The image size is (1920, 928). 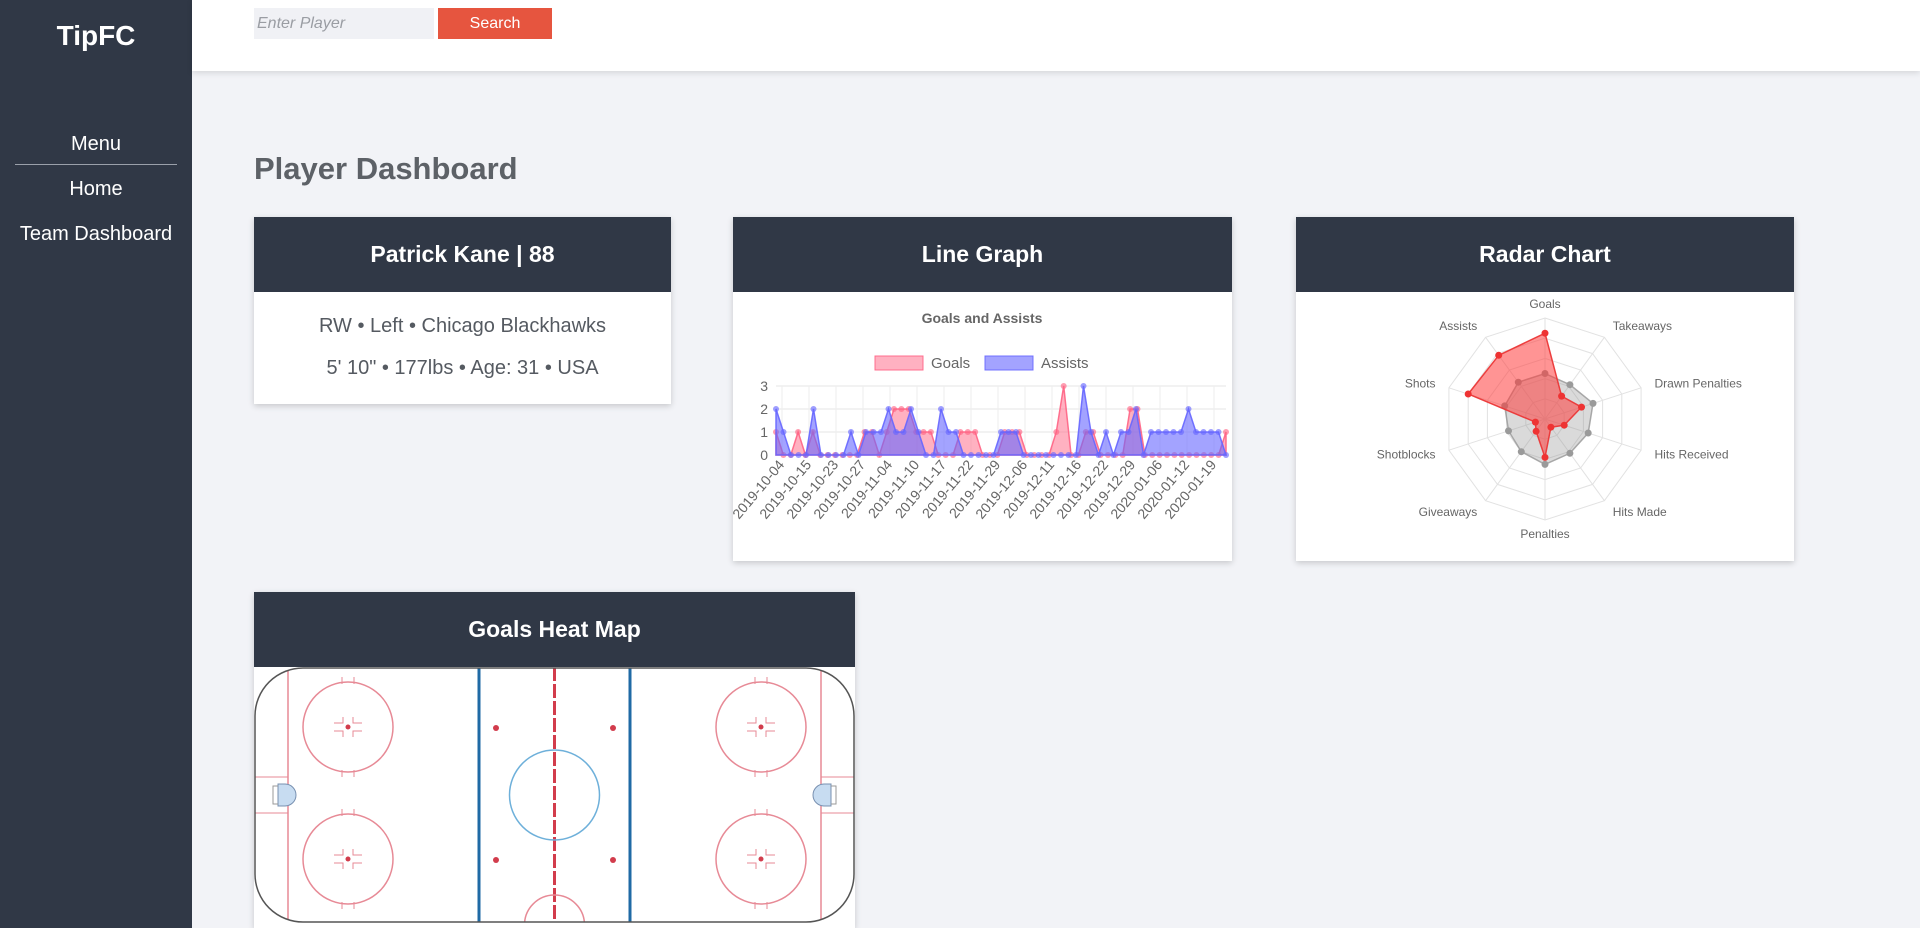 I want to click on faceoff-circle-top-left, so click(x=348, y=727).